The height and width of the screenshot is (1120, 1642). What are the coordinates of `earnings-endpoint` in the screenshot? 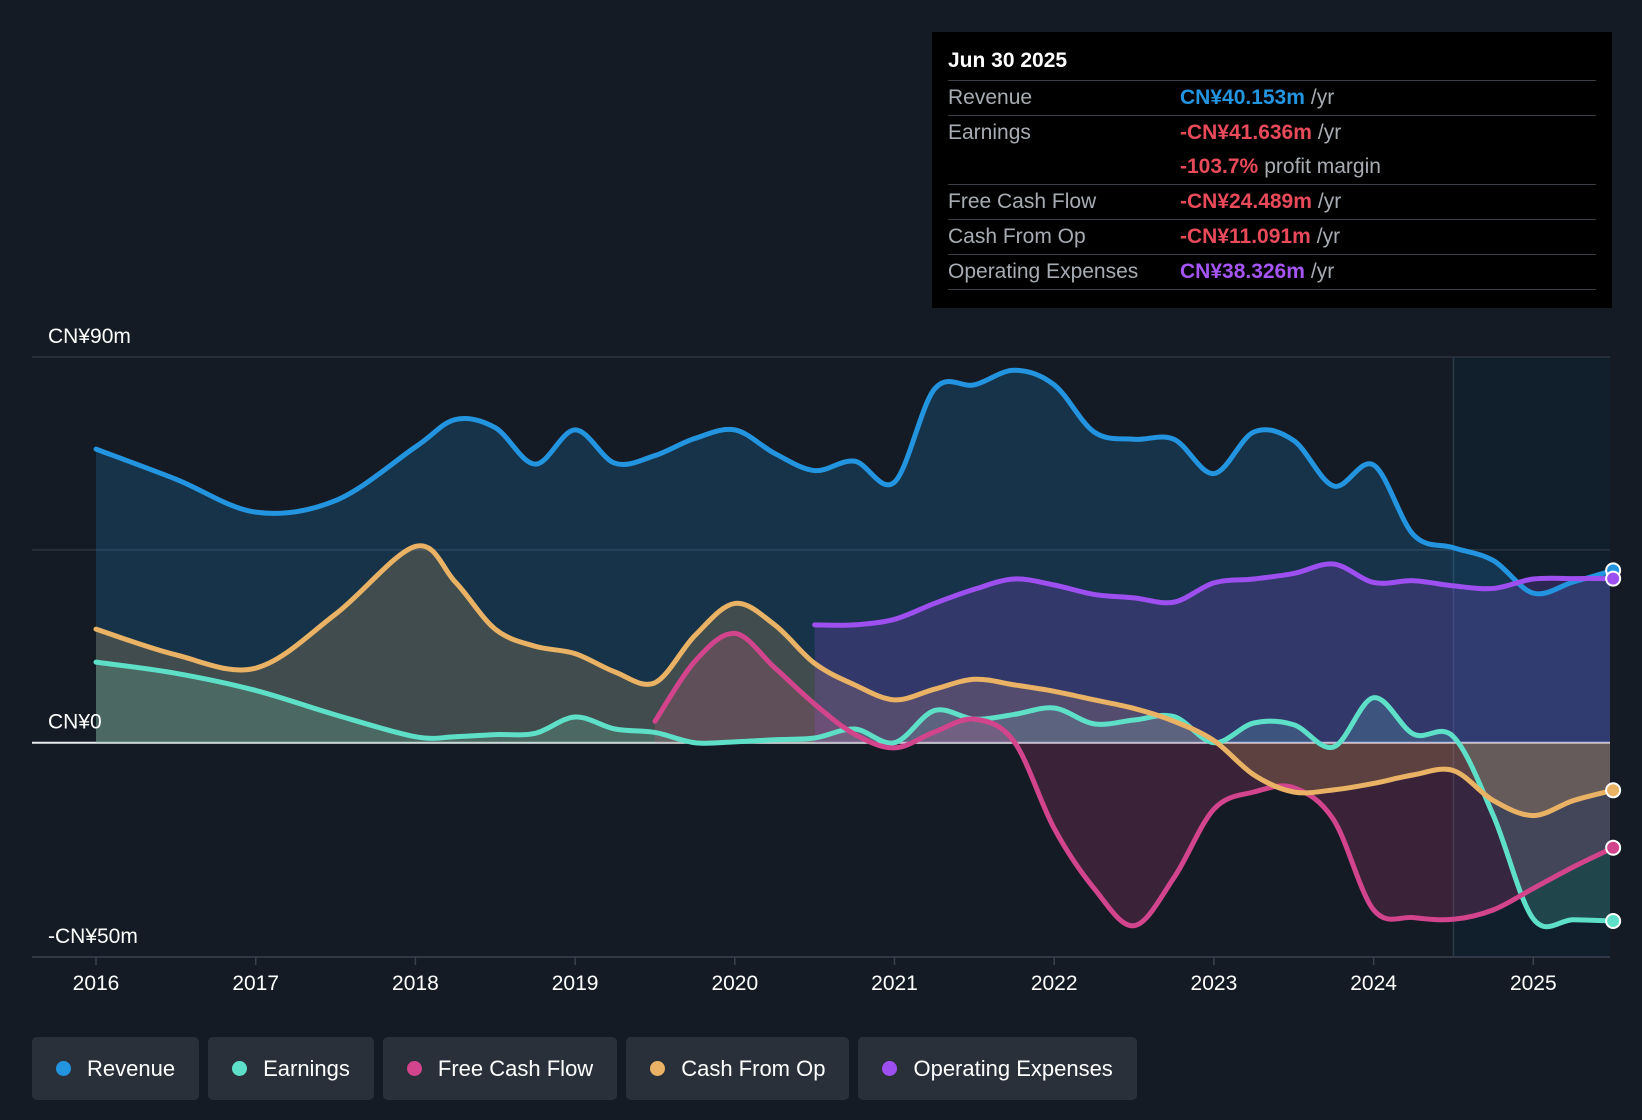 It's located at (1613, 921).